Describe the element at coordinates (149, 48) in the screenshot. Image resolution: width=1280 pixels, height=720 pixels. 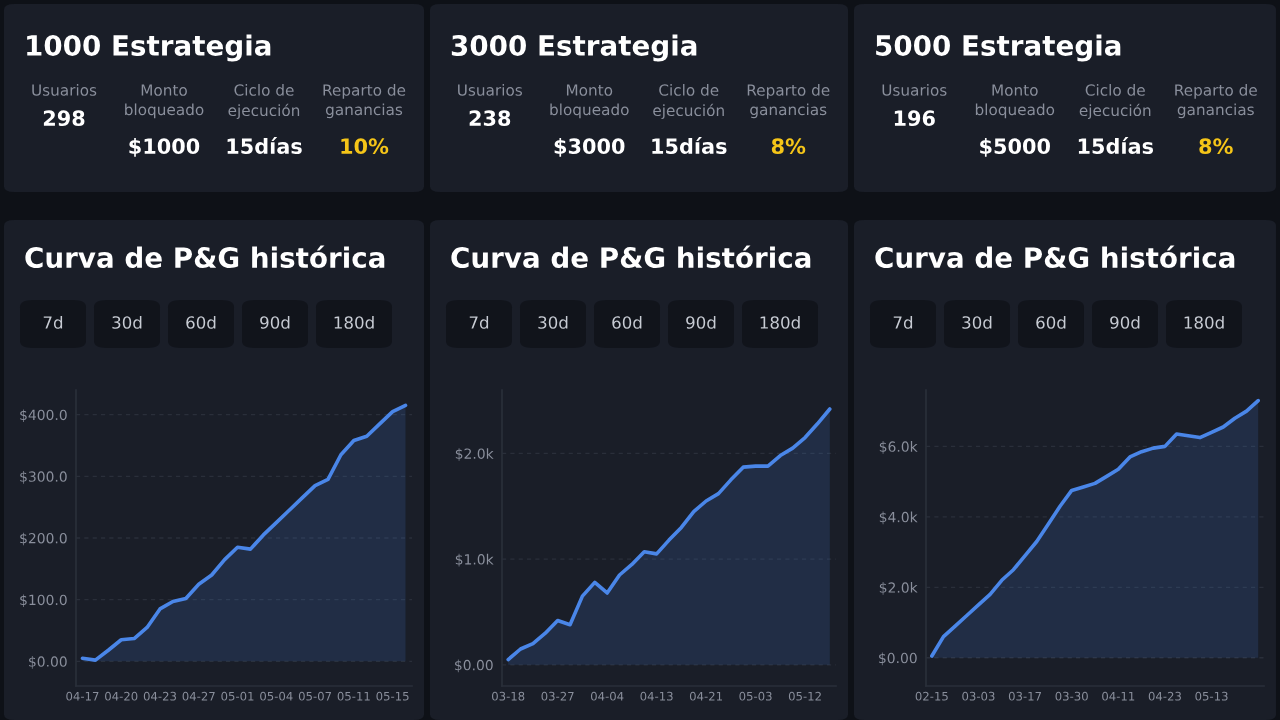
I see `text: 1000 Estrategia` at that location.